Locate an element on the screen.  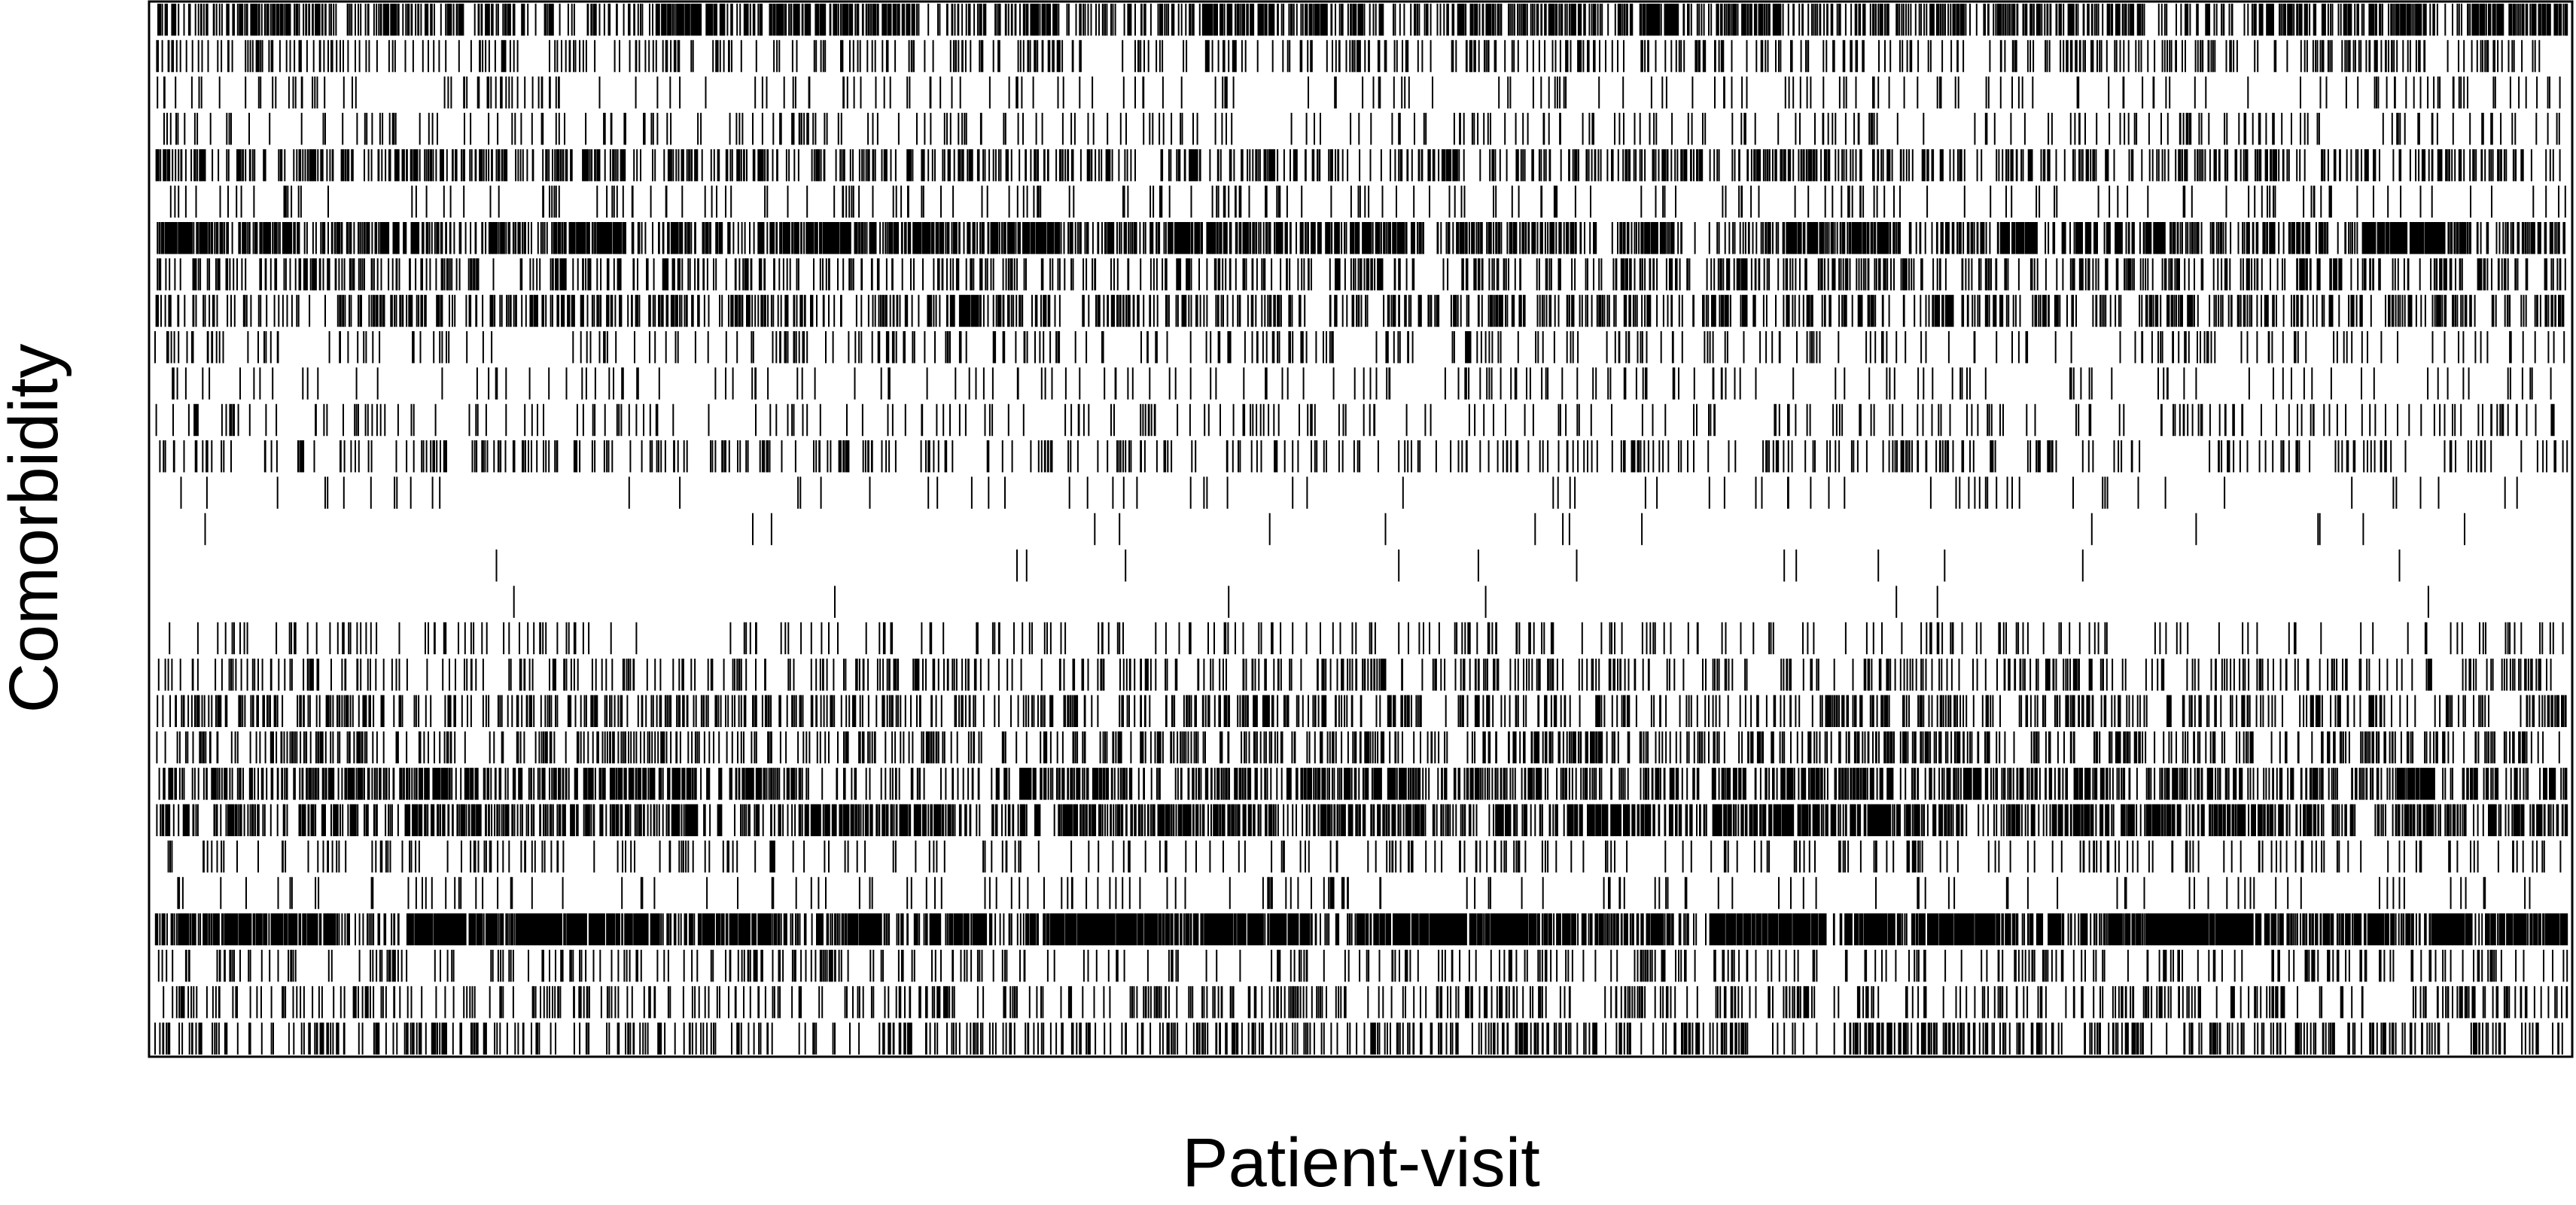
comorbidity-row-4-ticks is located at coordinates (1361, 128).